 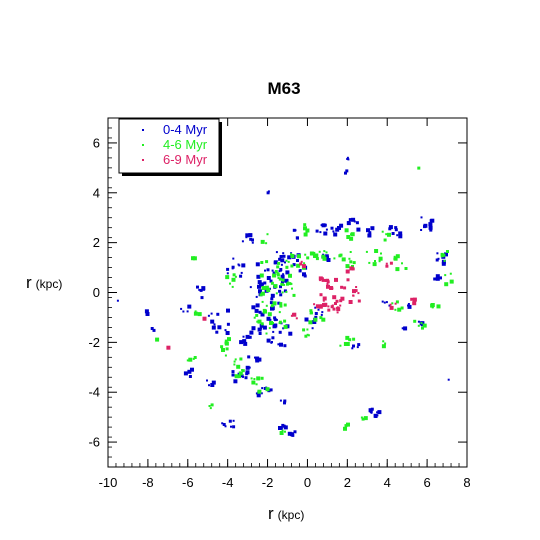 What do you see at coordinates (44, 282) in the screenshot?
I see `y-axis-label: r (kpc)` at bounding box center [44, 282].